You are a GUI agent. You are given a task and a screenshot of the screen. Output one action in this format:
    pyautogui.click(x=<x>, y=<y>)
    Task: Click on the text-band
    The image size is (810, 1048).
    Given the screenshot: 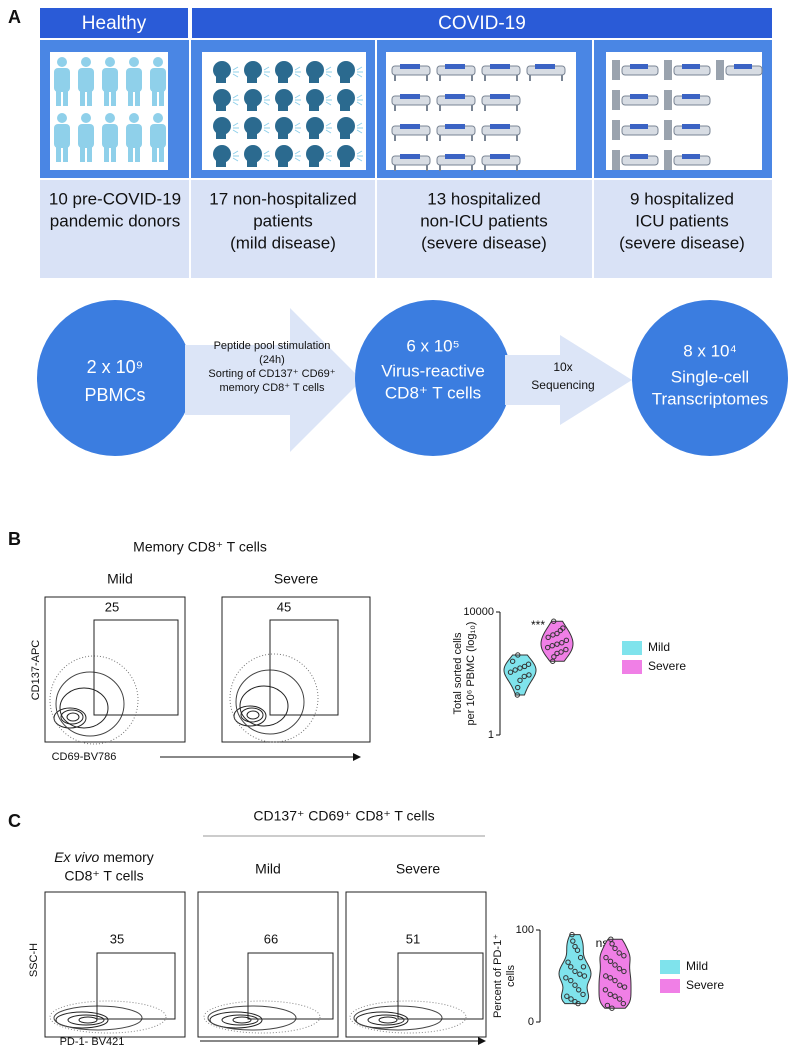 What is the action you would take?
    pyautogui.click(x=406, y=229)
    